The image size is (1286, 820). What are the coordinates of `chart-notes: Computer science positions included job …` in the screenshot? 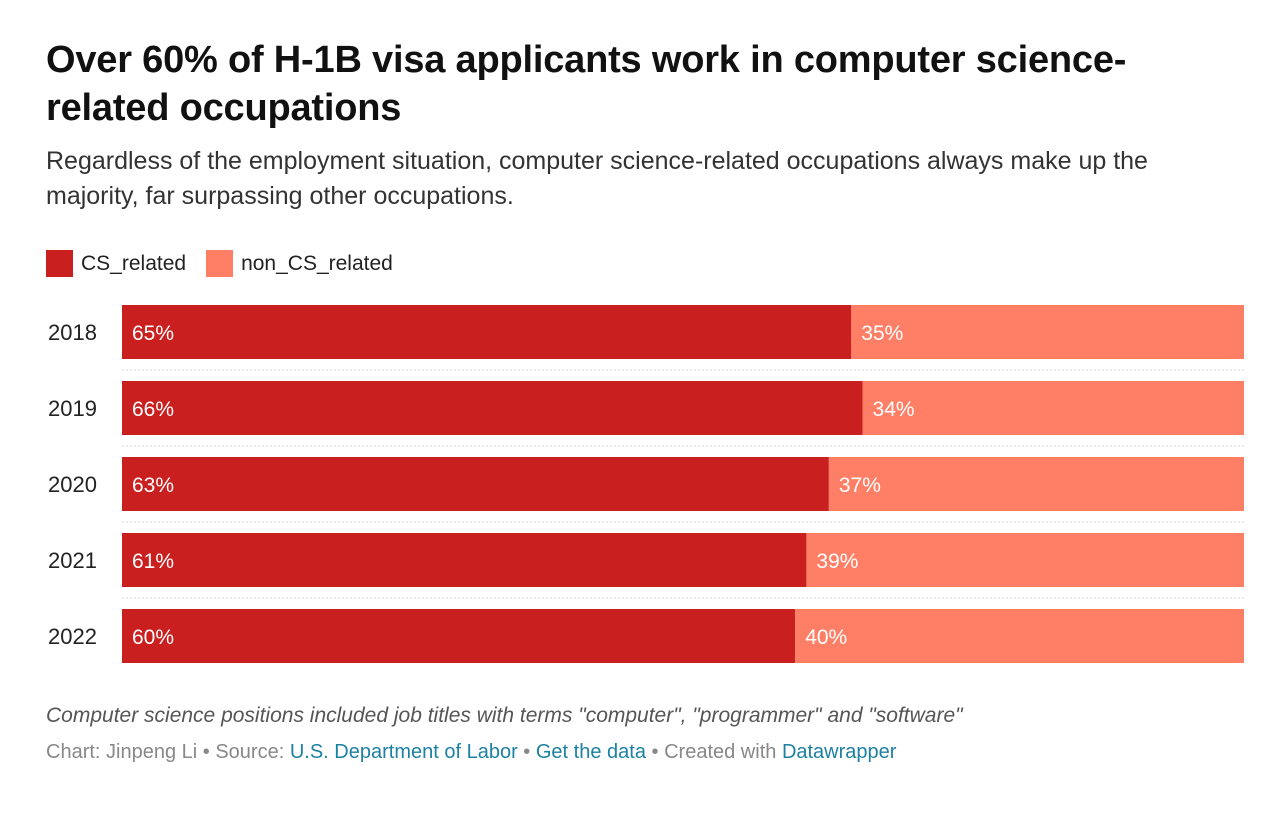 It's located at (504, 715).